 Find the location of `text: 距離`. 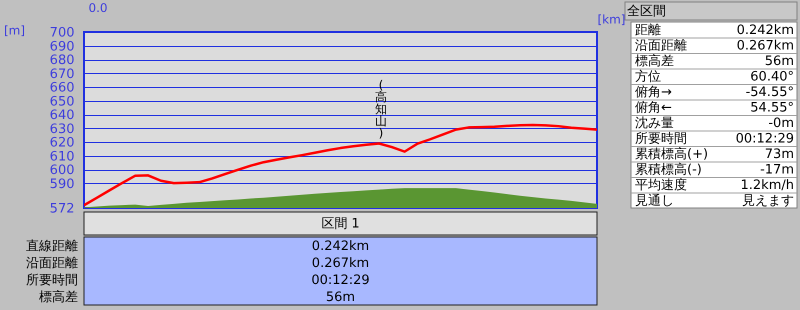

text: 距離 is located at coordinates (648, 30).